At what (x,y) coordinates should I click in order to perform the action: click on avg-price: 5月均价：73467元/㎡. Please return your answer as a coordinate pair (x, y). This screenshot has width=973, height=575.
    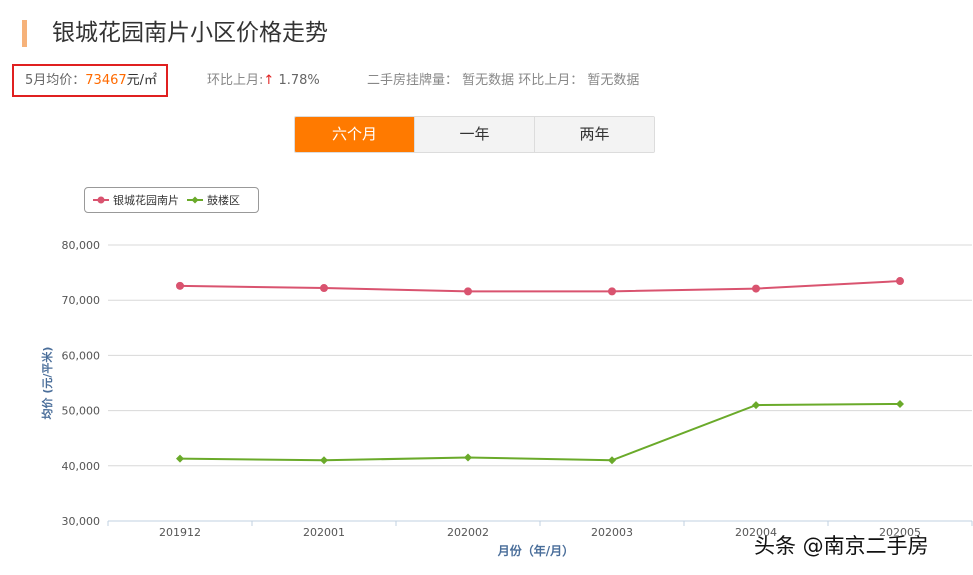
    Looking at the image, I should click on (91, 81).